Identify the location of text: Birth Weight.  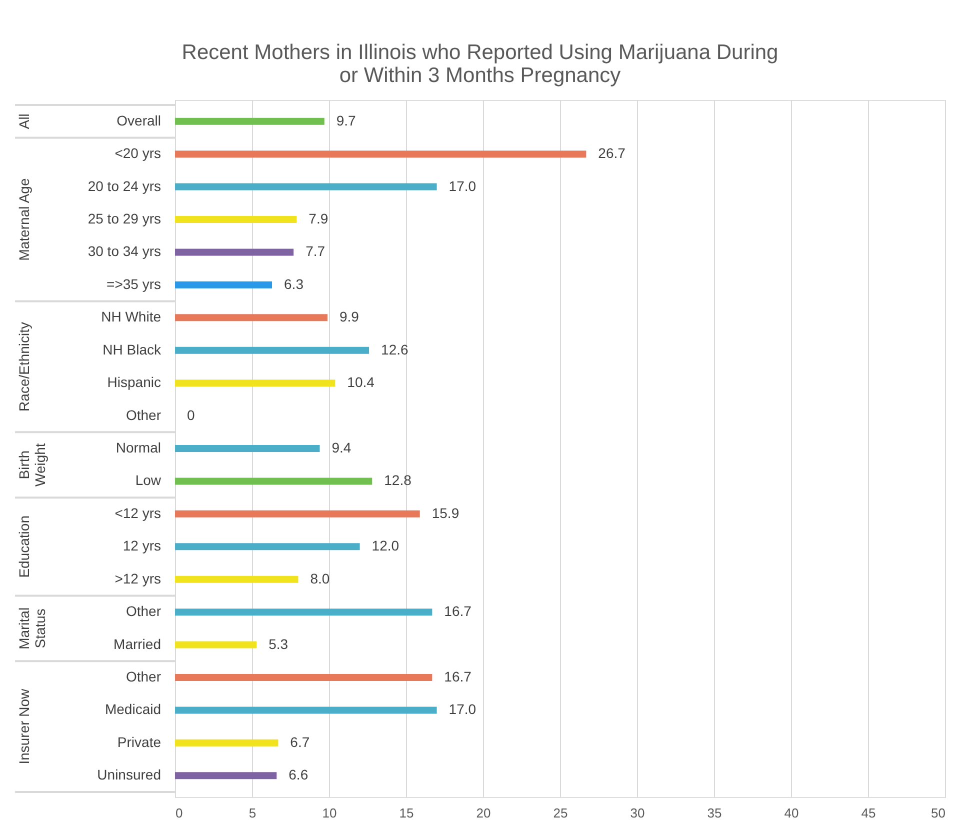
(32, 465).